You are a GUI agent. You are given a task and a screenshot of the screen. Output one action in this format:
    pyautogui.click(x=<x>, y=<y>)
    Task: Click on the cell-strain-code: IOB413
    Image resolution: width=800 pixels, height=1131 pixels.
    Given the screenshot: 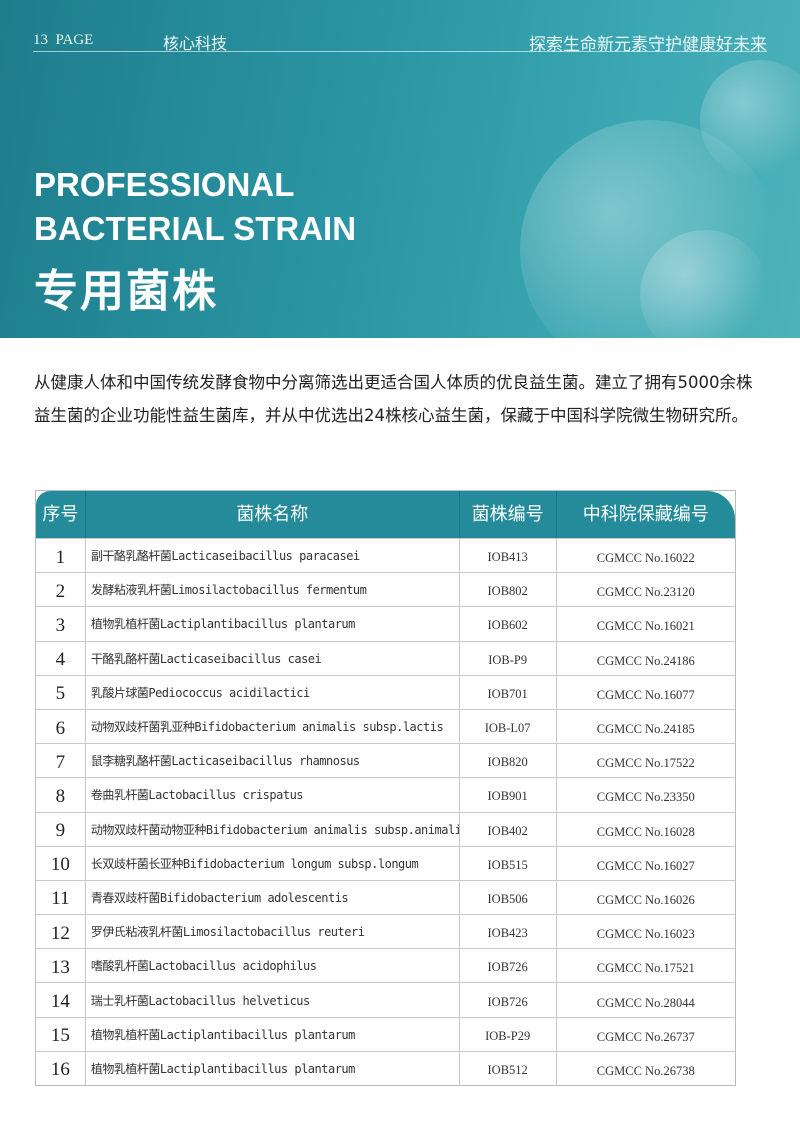 What is the action you would take?
    pyautogui.click(x=508, y=556)
    